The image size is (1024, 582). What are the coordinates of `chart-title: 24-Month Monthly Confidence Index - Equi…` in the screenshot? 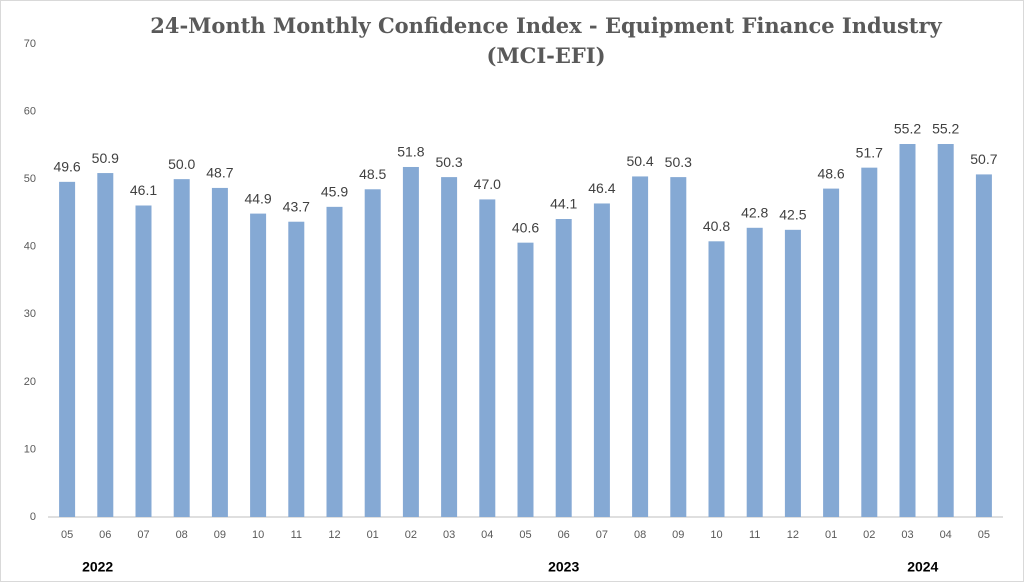 It's located at (546, 40).